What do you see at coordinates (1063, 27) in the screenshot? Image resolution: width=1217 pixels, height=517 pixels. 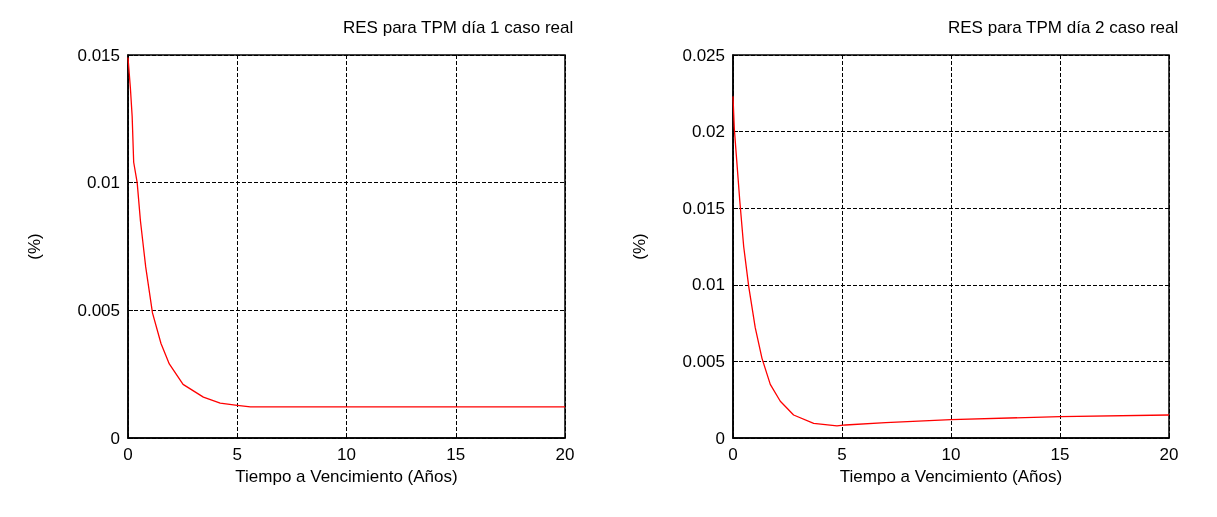 I see `chart-title: RES para TPM día 2 caso real` at bounding box center [1063, 27].